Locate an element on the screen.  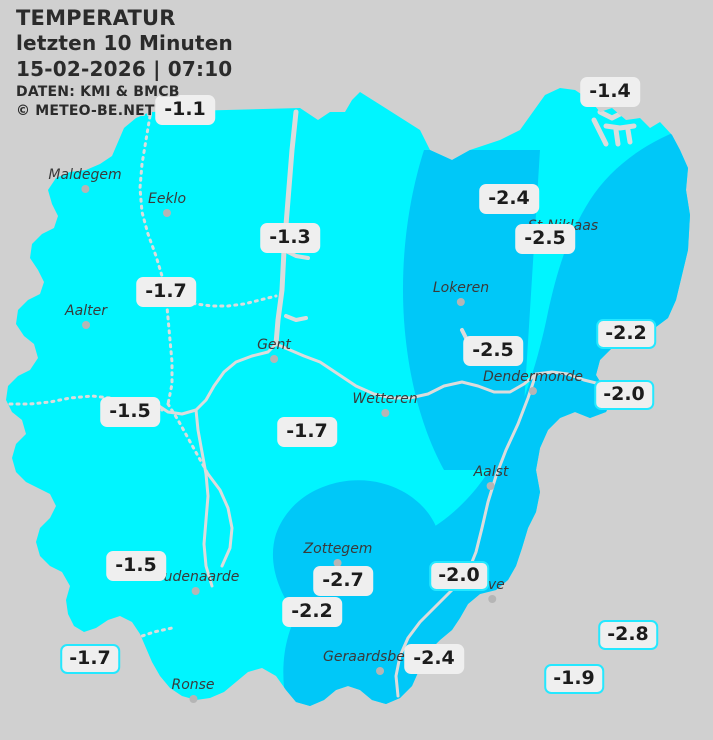
temperature-badge: -1.1 is located at coordinates (185, 110).